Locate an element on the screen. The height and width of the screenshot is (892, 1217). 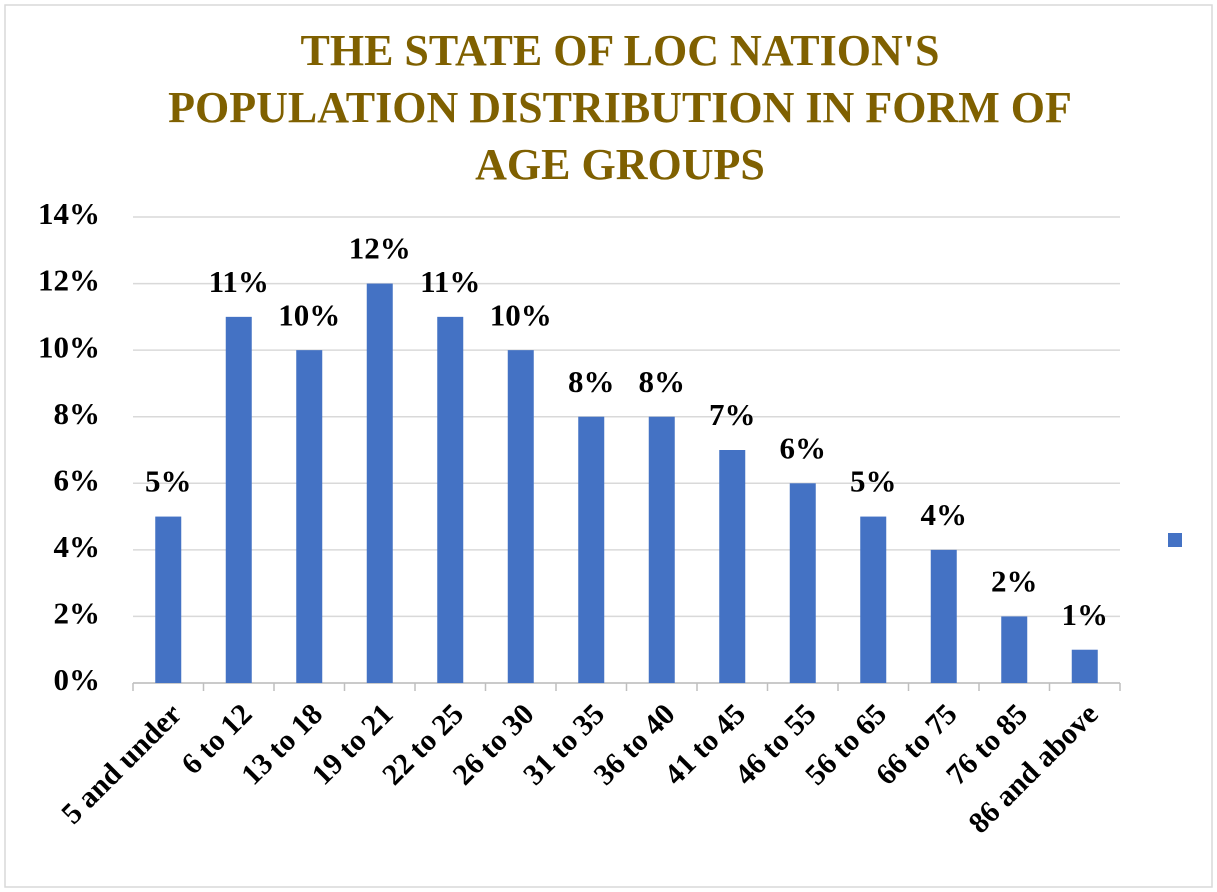
data-label: 1% is located at coordinates (1085, 614).